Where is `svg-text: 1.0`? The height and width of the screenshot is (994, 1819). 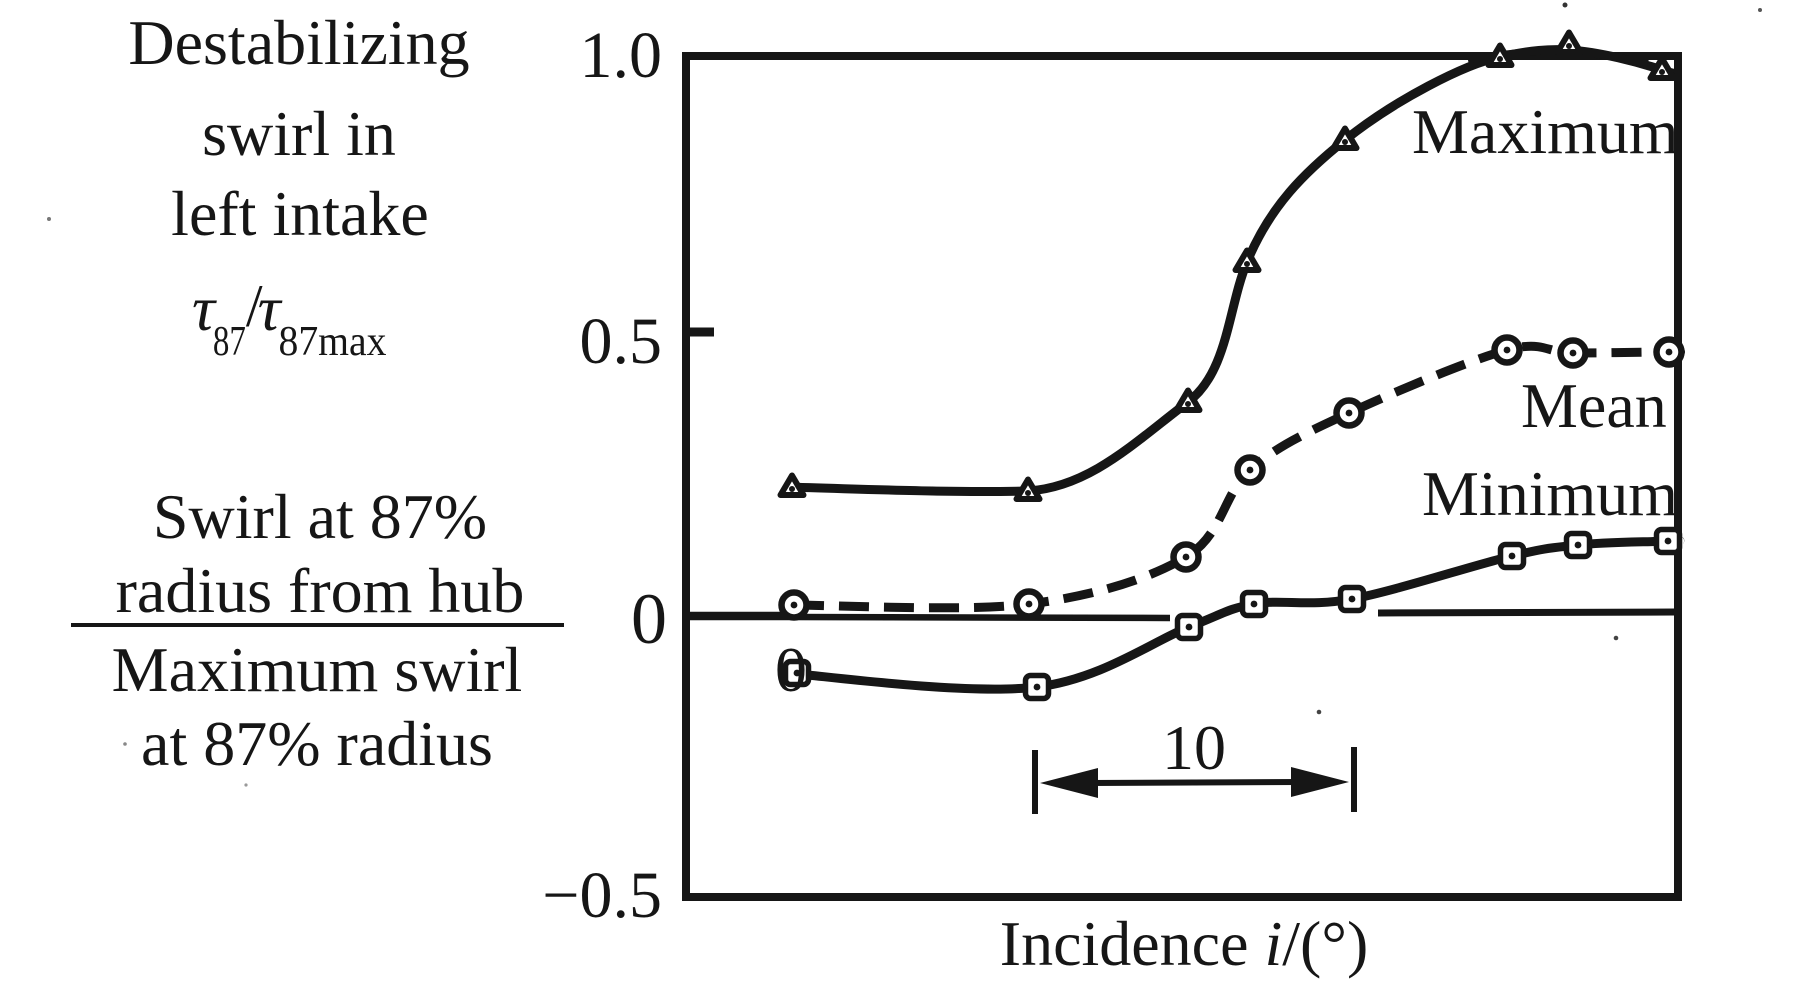
svg-text: 1.0 is located at coordinates (621, 55).